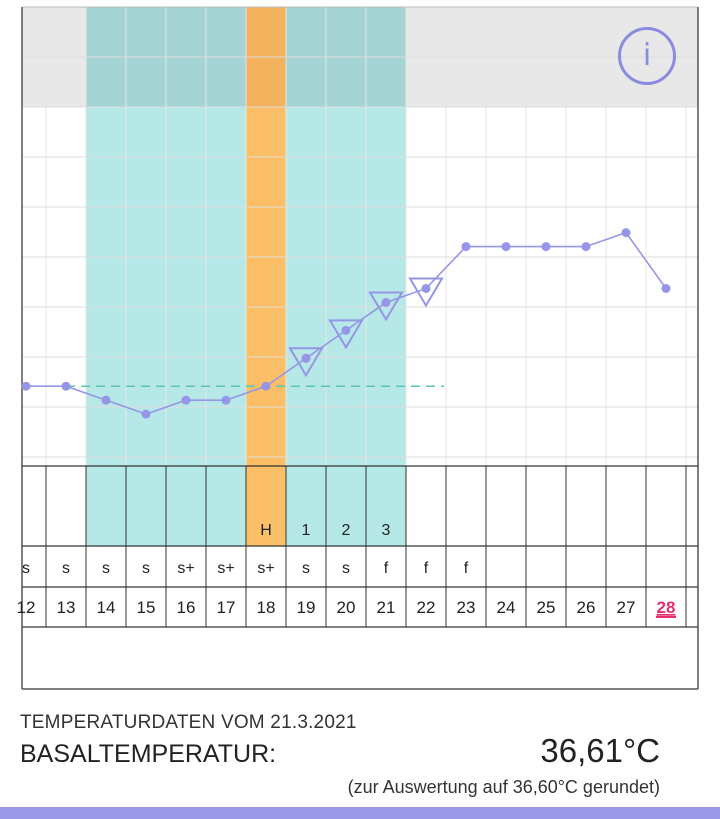 This screenshot has width=720, height=819. Describe the element at coordinates (360, 813) in the screenshot. I see `bottom-bar` at that location.